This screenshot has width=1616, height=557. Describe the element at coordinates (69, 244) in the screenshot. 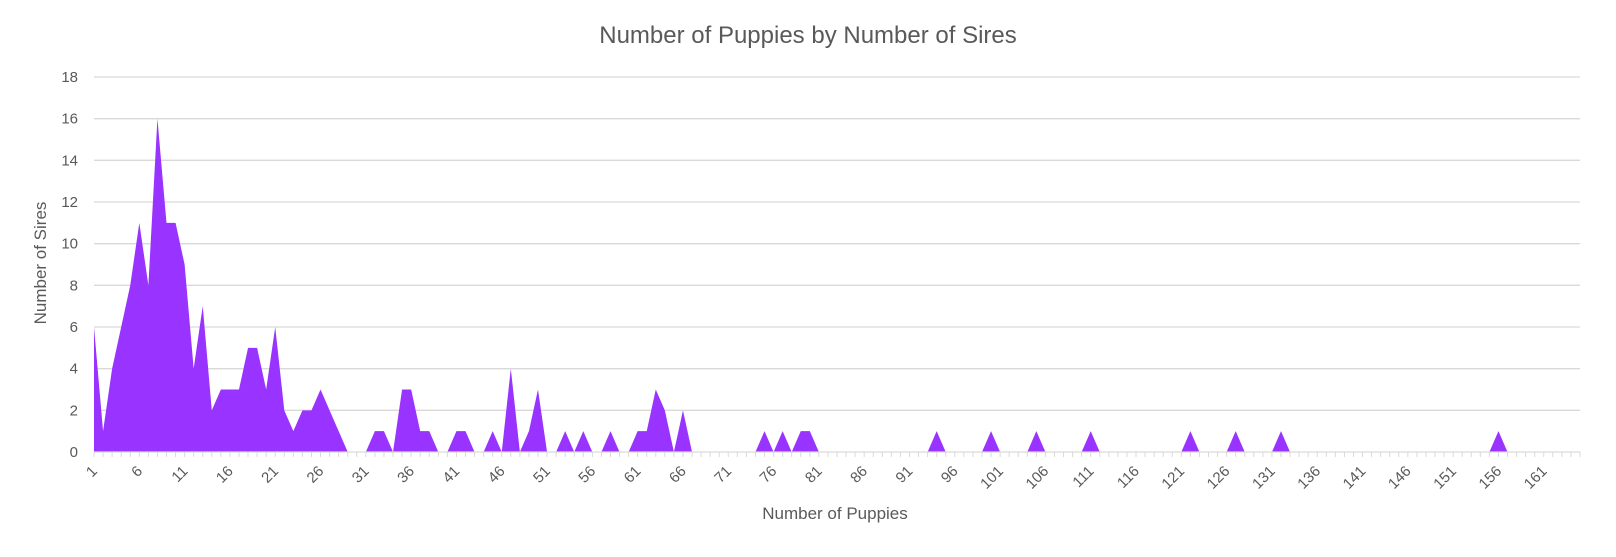

I see `y-tick-label: 10` at that location.